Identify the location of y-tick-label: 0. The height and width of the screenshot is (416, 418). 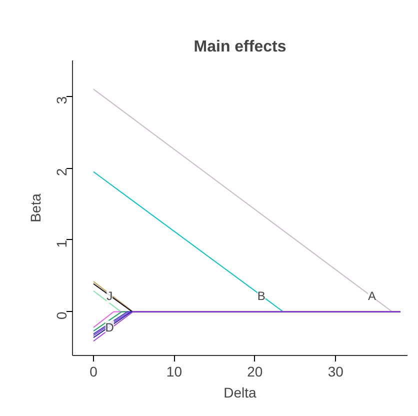
(62, 316).